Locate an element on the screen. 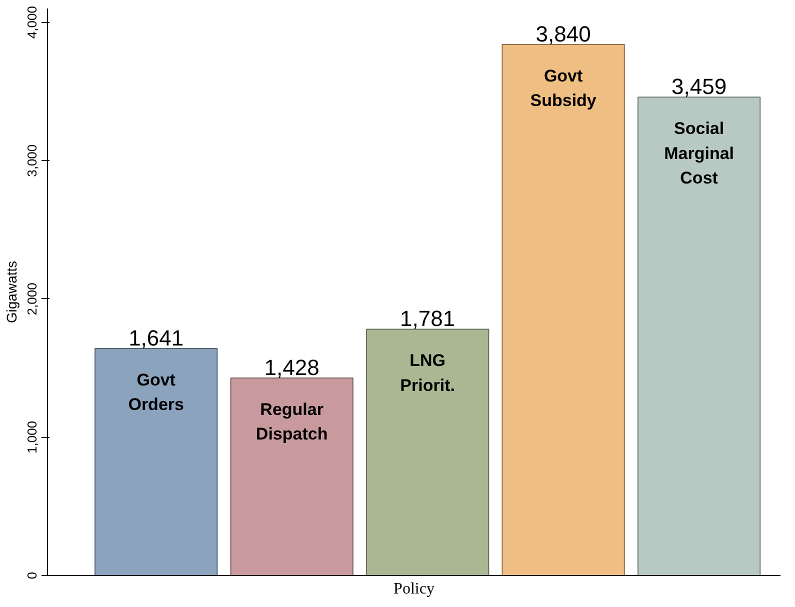  data-label: 1,641 is located at coordinates (156, 338).